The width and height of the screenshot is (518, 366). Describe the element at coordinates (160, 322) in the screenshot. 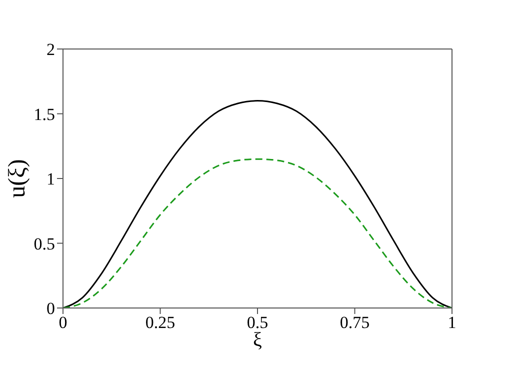

I see `x-tick-label: 0.25` at that location.